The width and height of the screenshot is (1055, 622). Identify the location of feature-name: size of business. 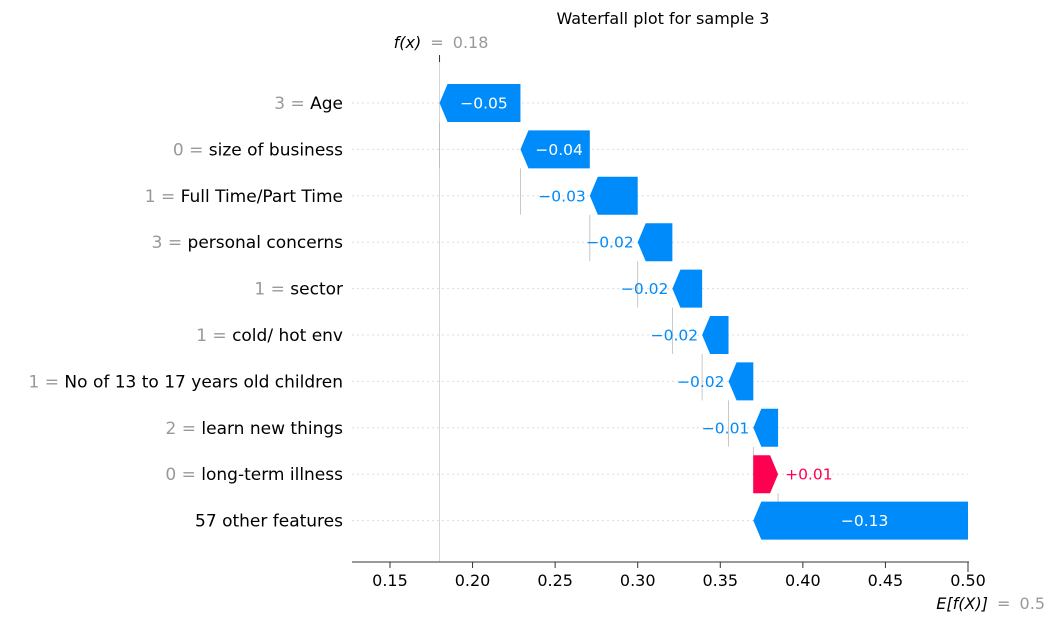
(276, 150).